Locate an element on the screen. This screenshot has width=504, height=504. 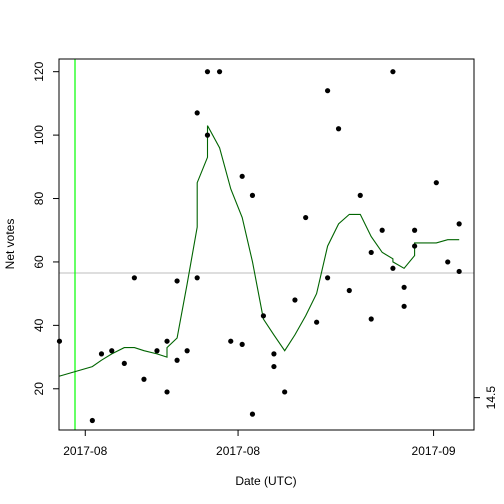
y-axis: 20 40 60 80 100 120 is located at coordinates (45, 228).